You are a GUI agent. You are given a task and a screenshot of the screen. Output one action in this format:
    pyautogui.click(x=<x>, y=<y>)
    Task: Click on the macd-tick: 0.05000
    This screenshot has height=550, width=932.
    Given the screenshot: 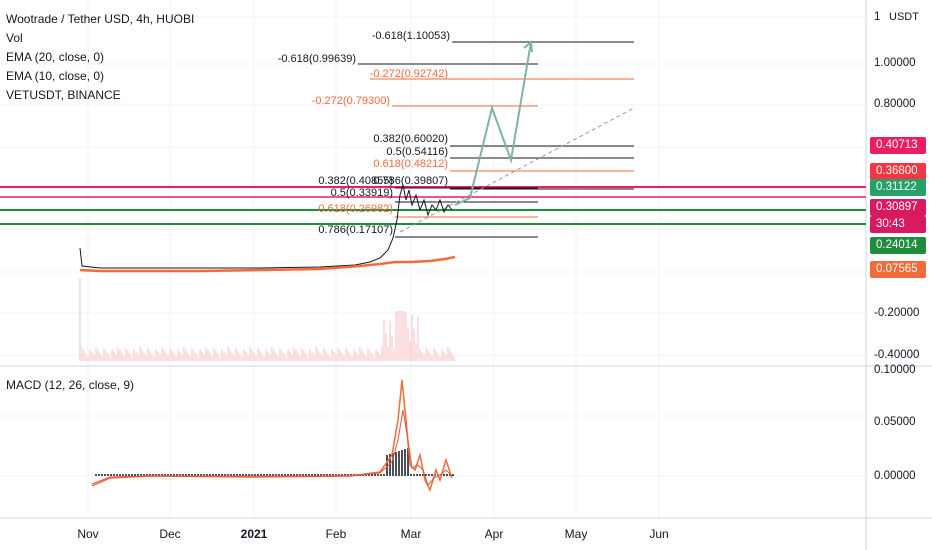 What is the action you would take?
    pyautogui.click(x=895, y=422)
    